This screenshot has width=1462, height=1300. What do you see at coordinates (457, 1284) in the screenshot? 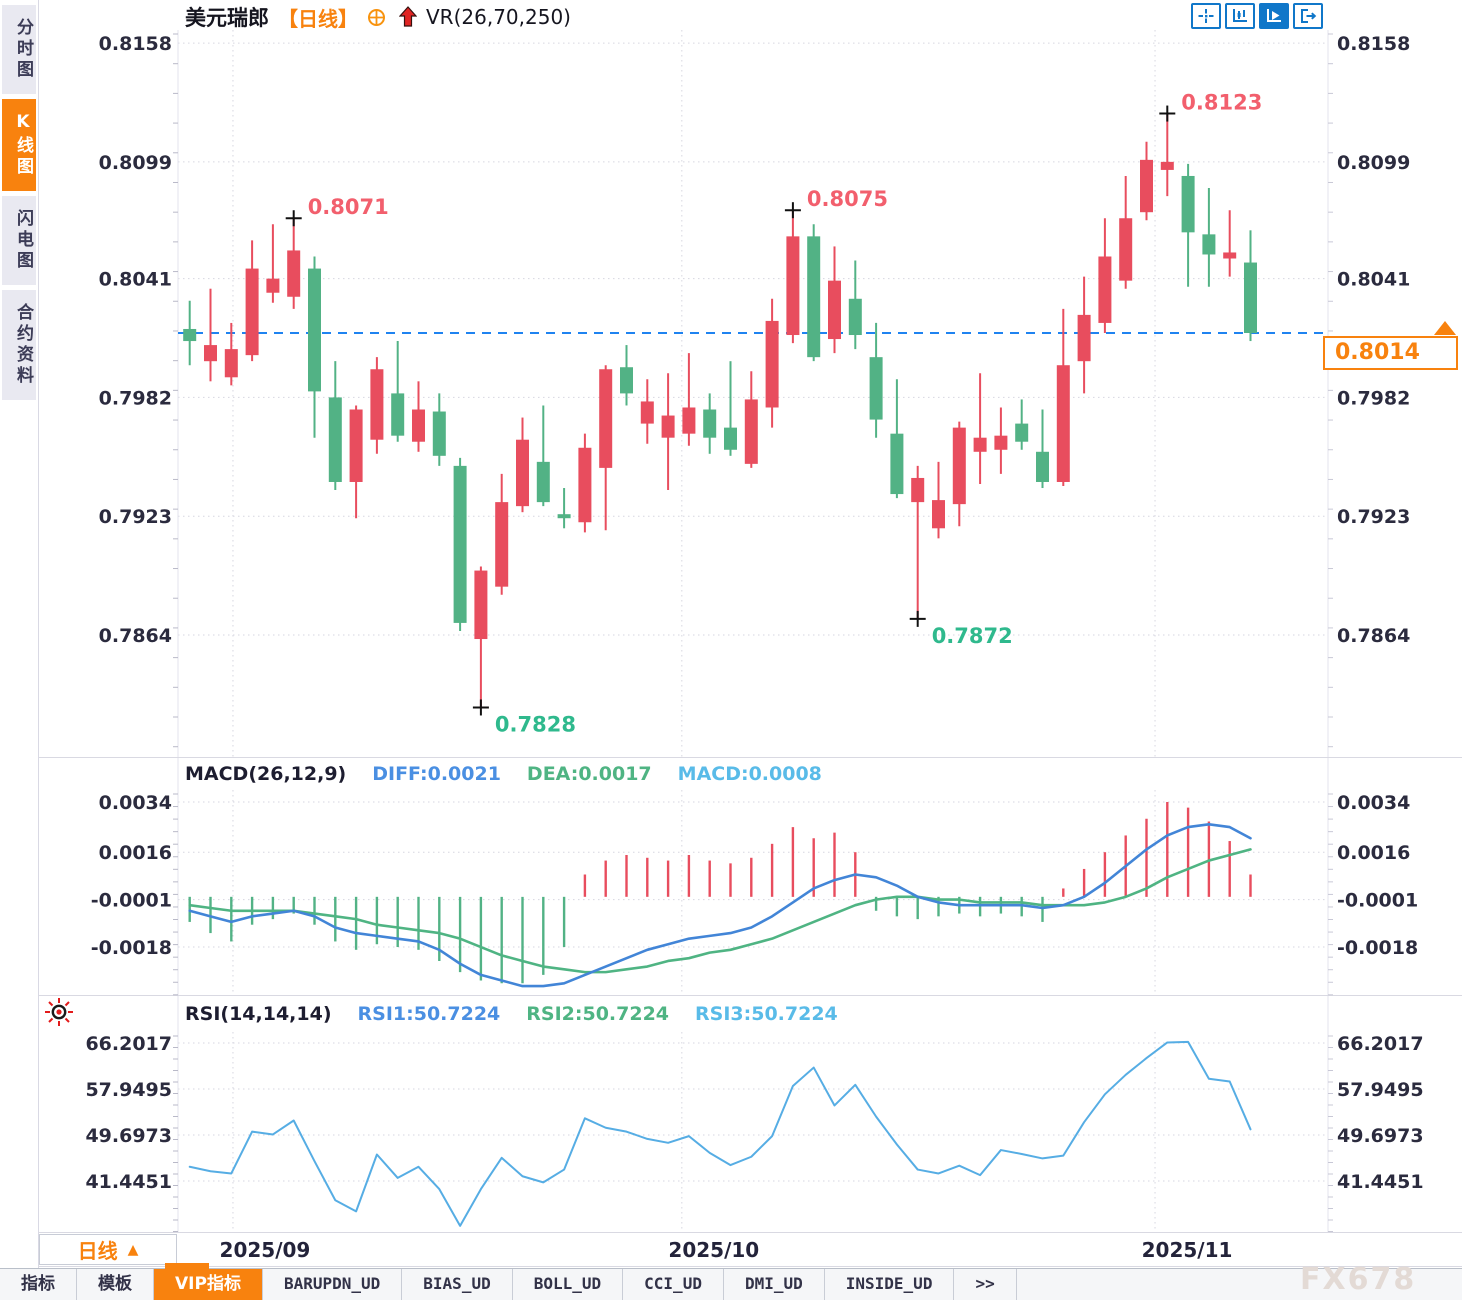
I see `tab-bias-ud: BIAS_UD` at bounding box center [457, 1284].